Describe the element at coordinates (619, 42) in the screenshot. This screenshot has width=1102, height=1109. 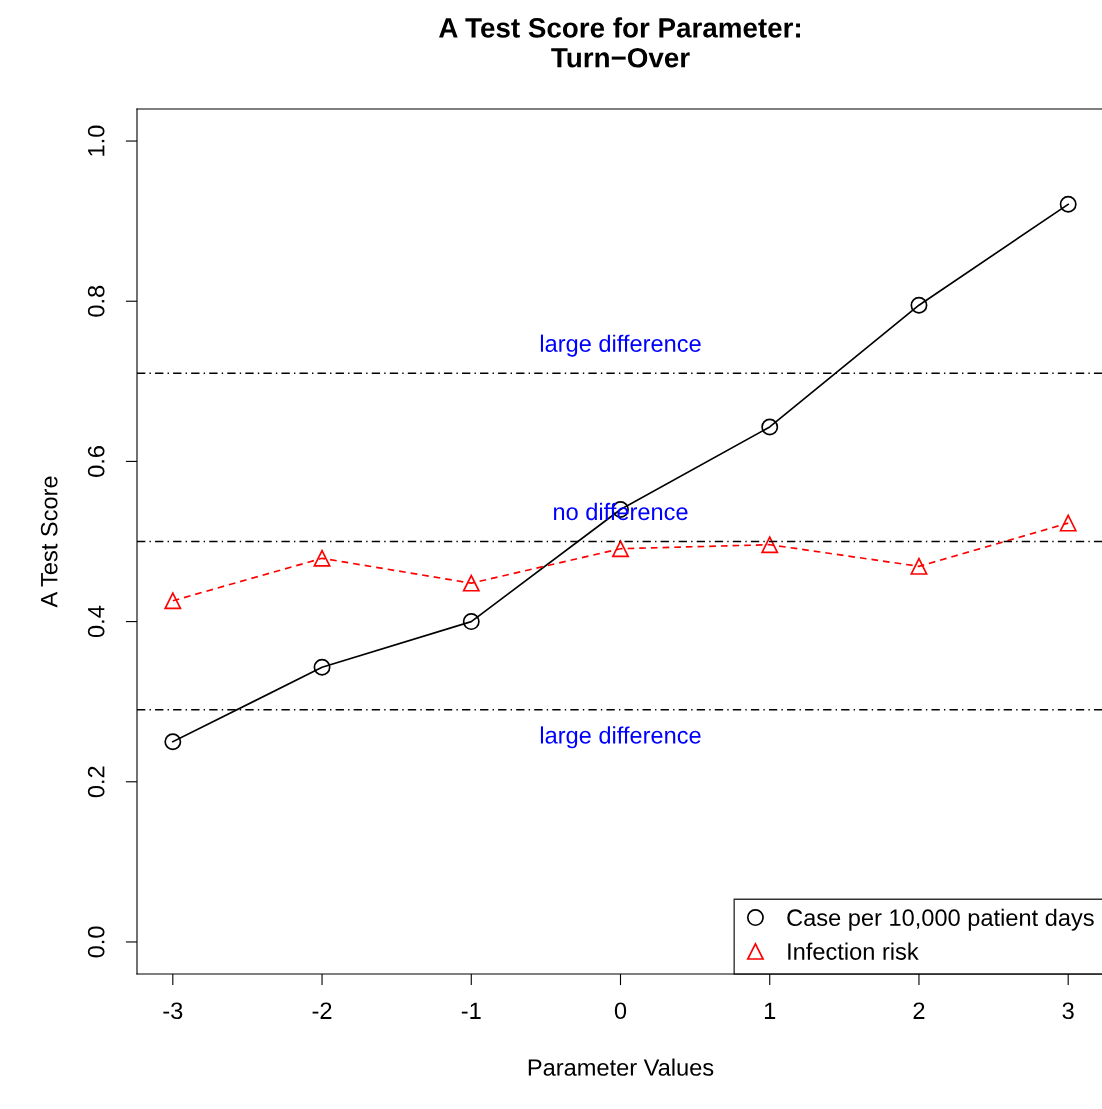
I see `chart-title: A Test Score for Parameter: Turn−Over` at that location.